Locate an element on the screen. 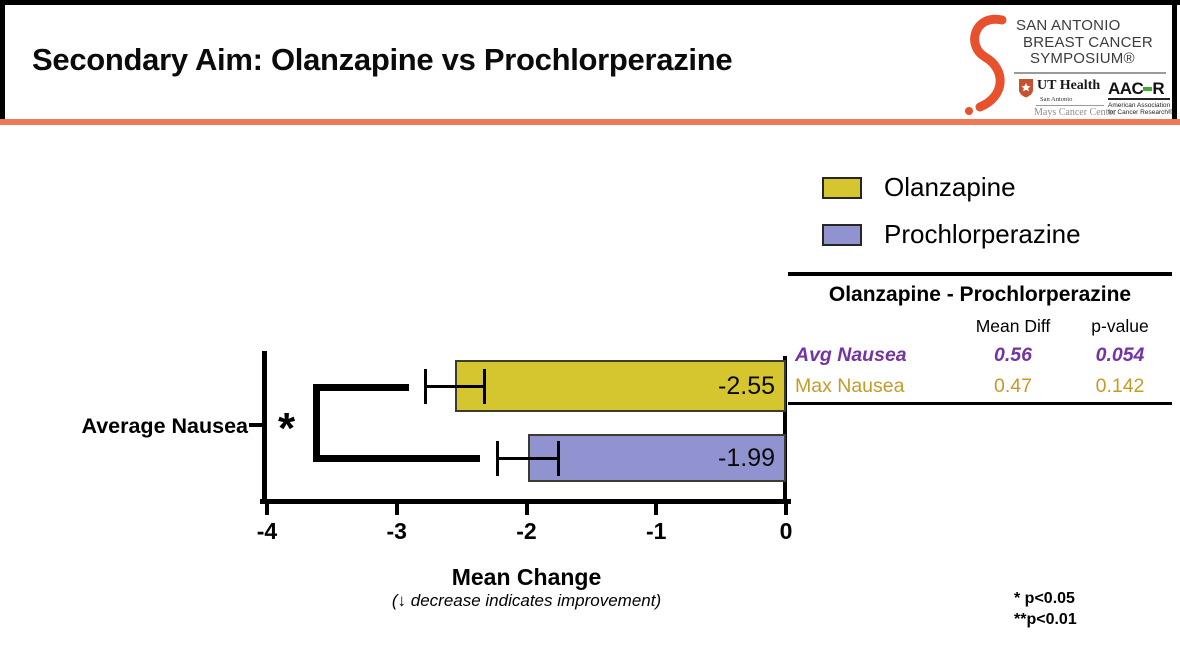  chart-legend: Olanzapine Prochlorperazine is located at coordinates (951, 211).